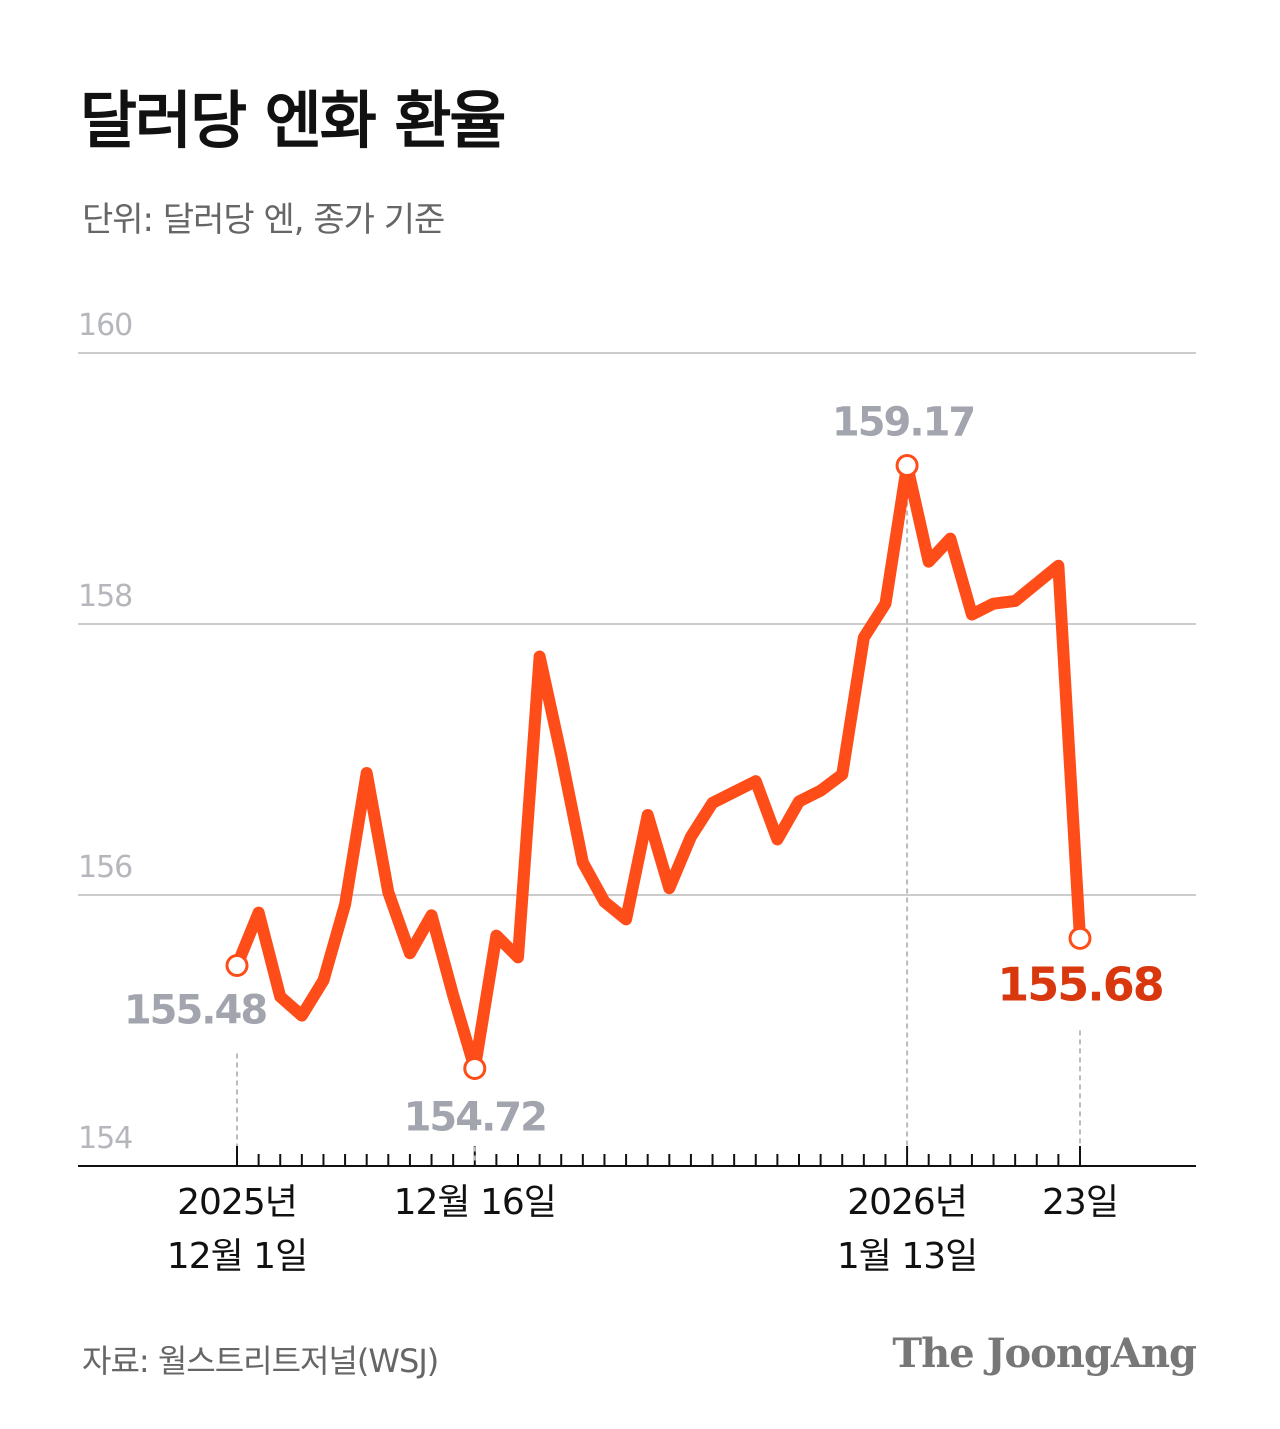  Describe the element at coordinates (293, 120) in the screenshot. I see `title: 달러당 엔화 환율` at that location.